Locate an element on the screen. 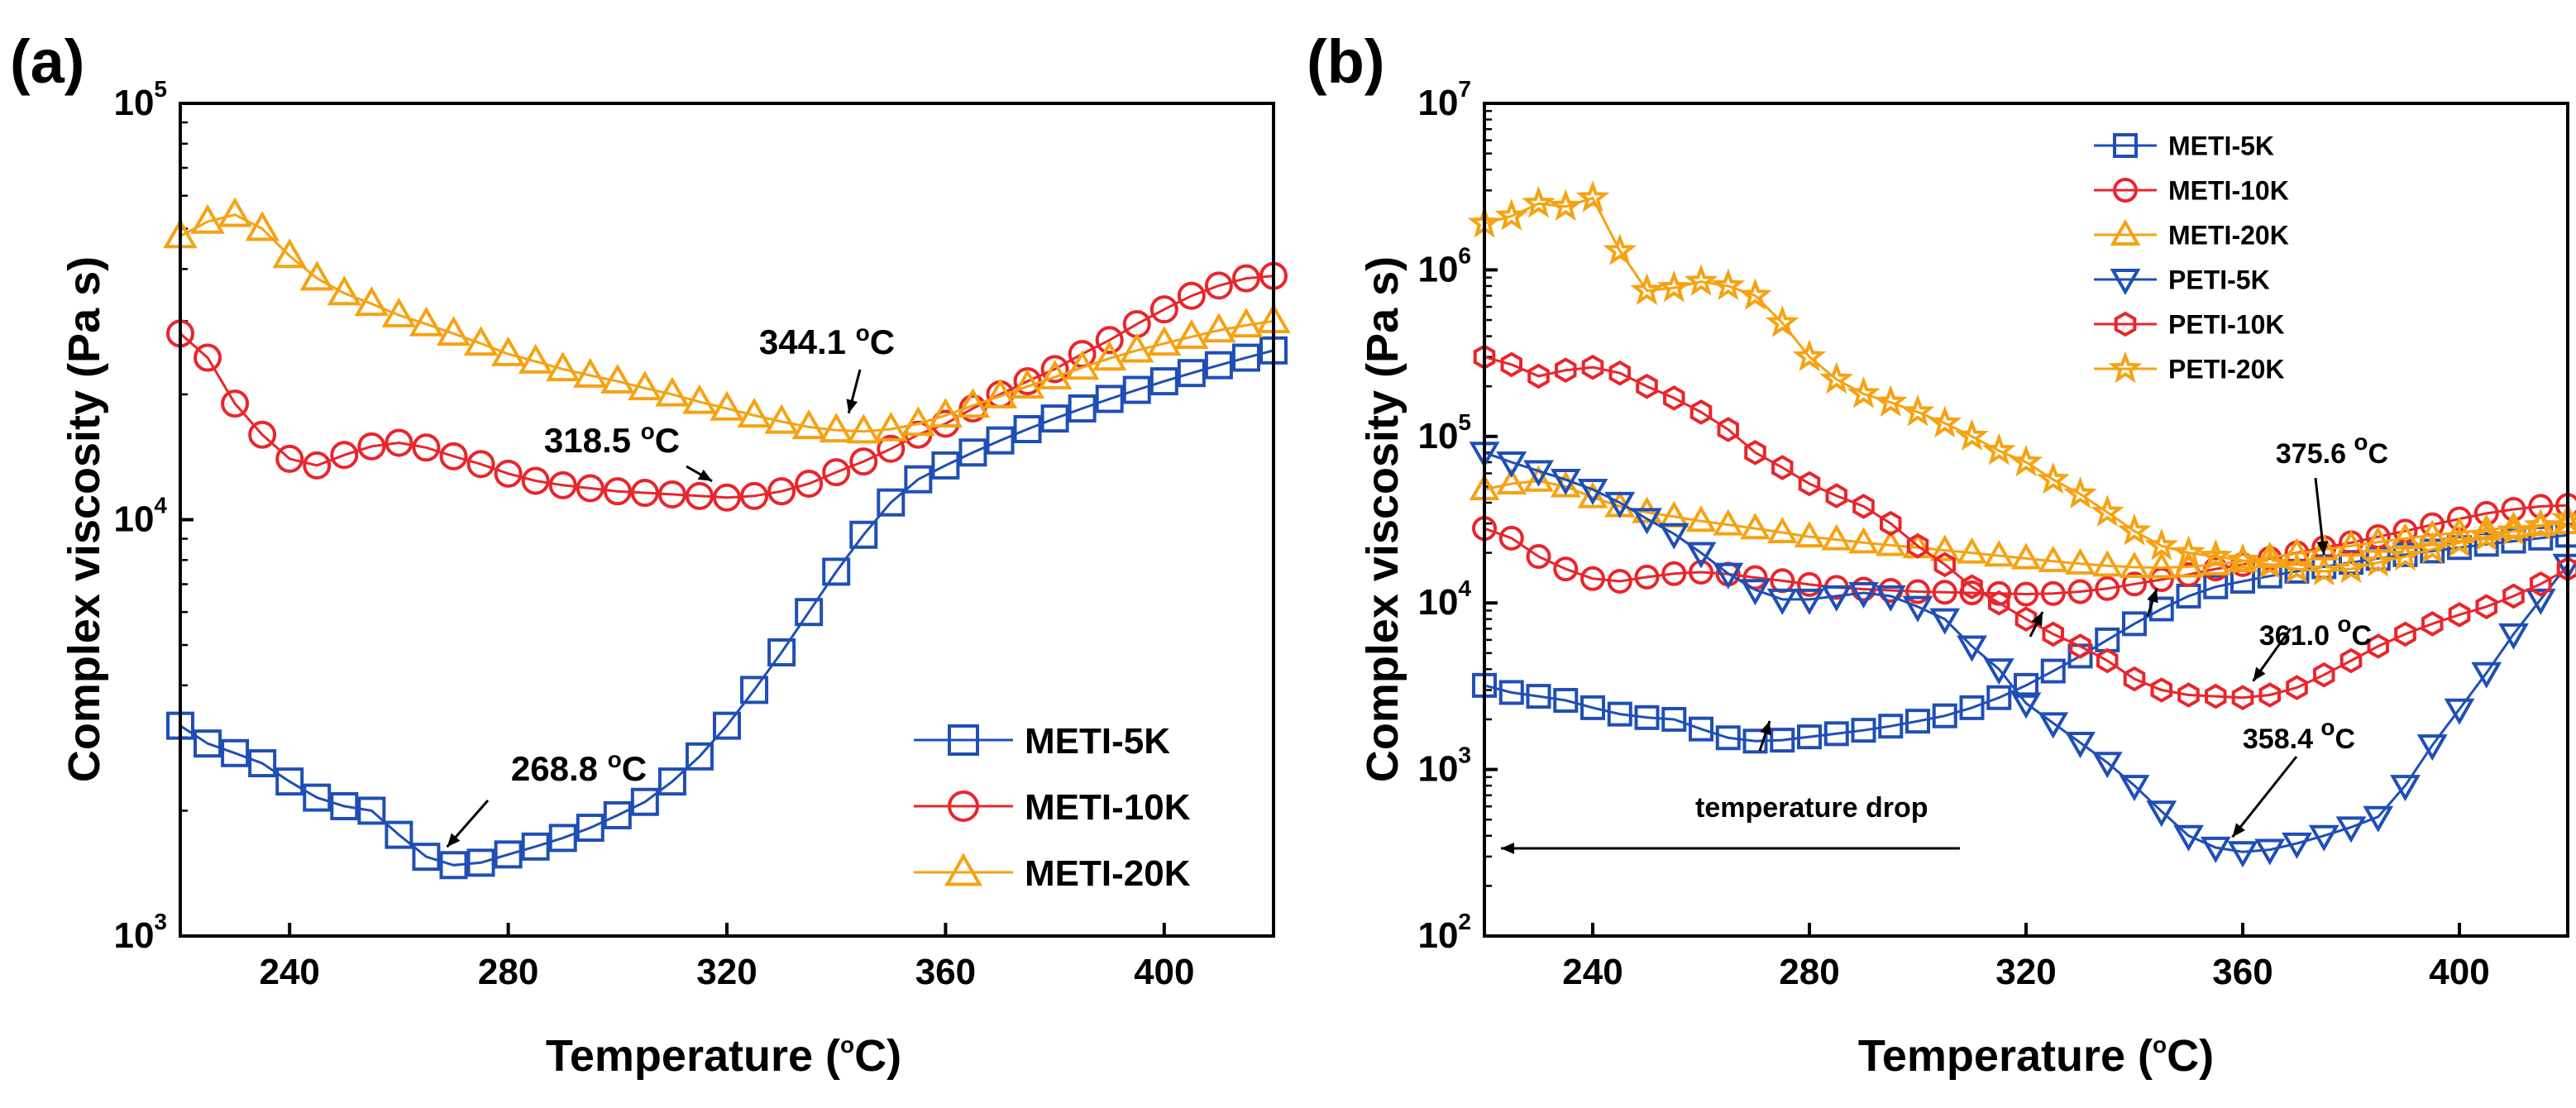 Image resolution: width=2576 pixels, height=1108 pixels. annotation-arrow-head is located at coordinates (1766, 729).